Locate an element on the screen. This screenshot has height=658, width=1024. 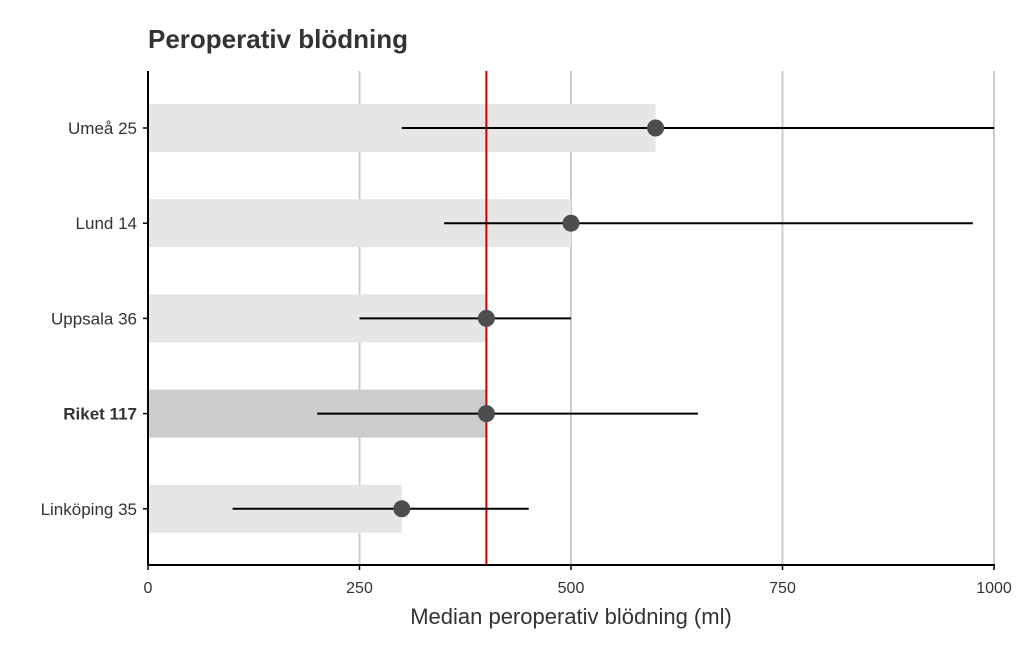
category-label: Riket 117 is located at coordinates (100, 414).